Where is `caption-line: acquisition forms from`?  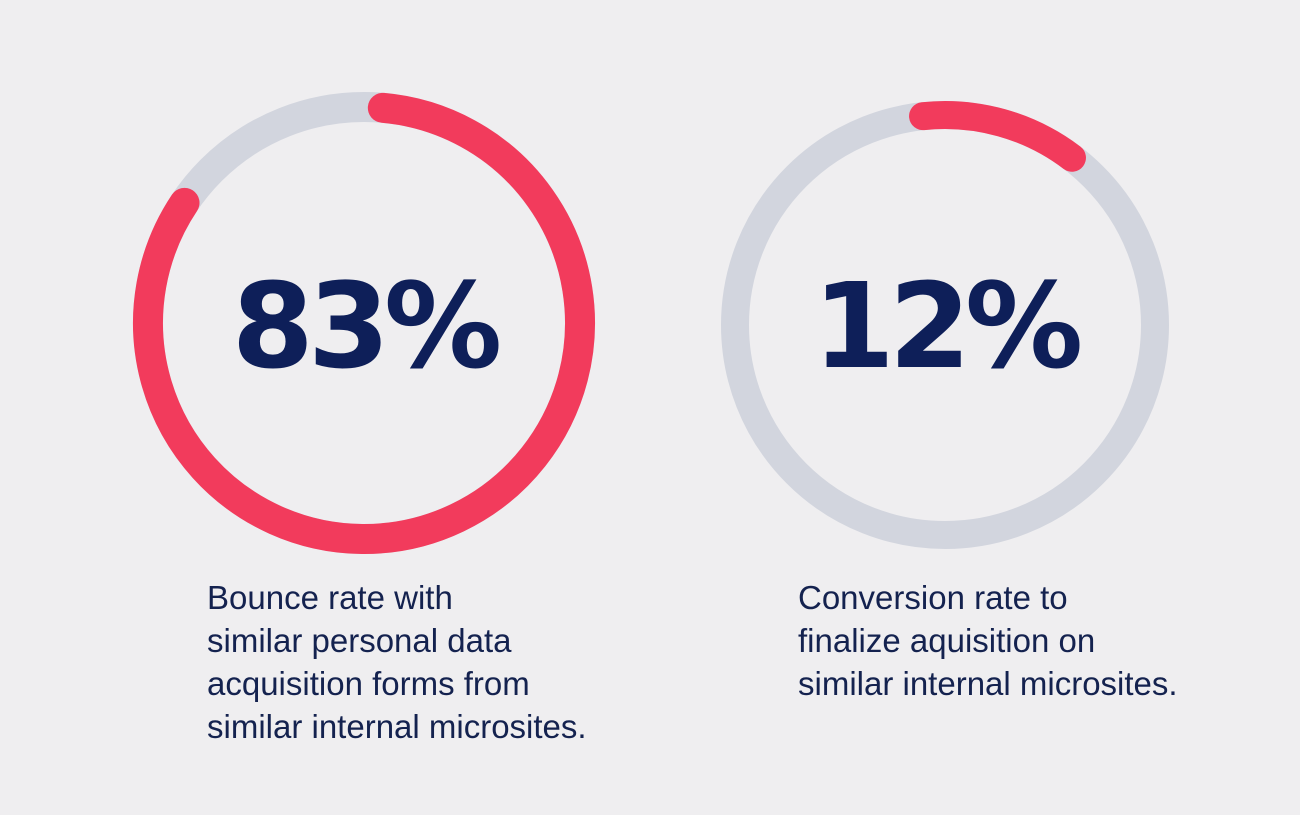 caption-line: acquisition forms from is located at coordinates (368, 683).